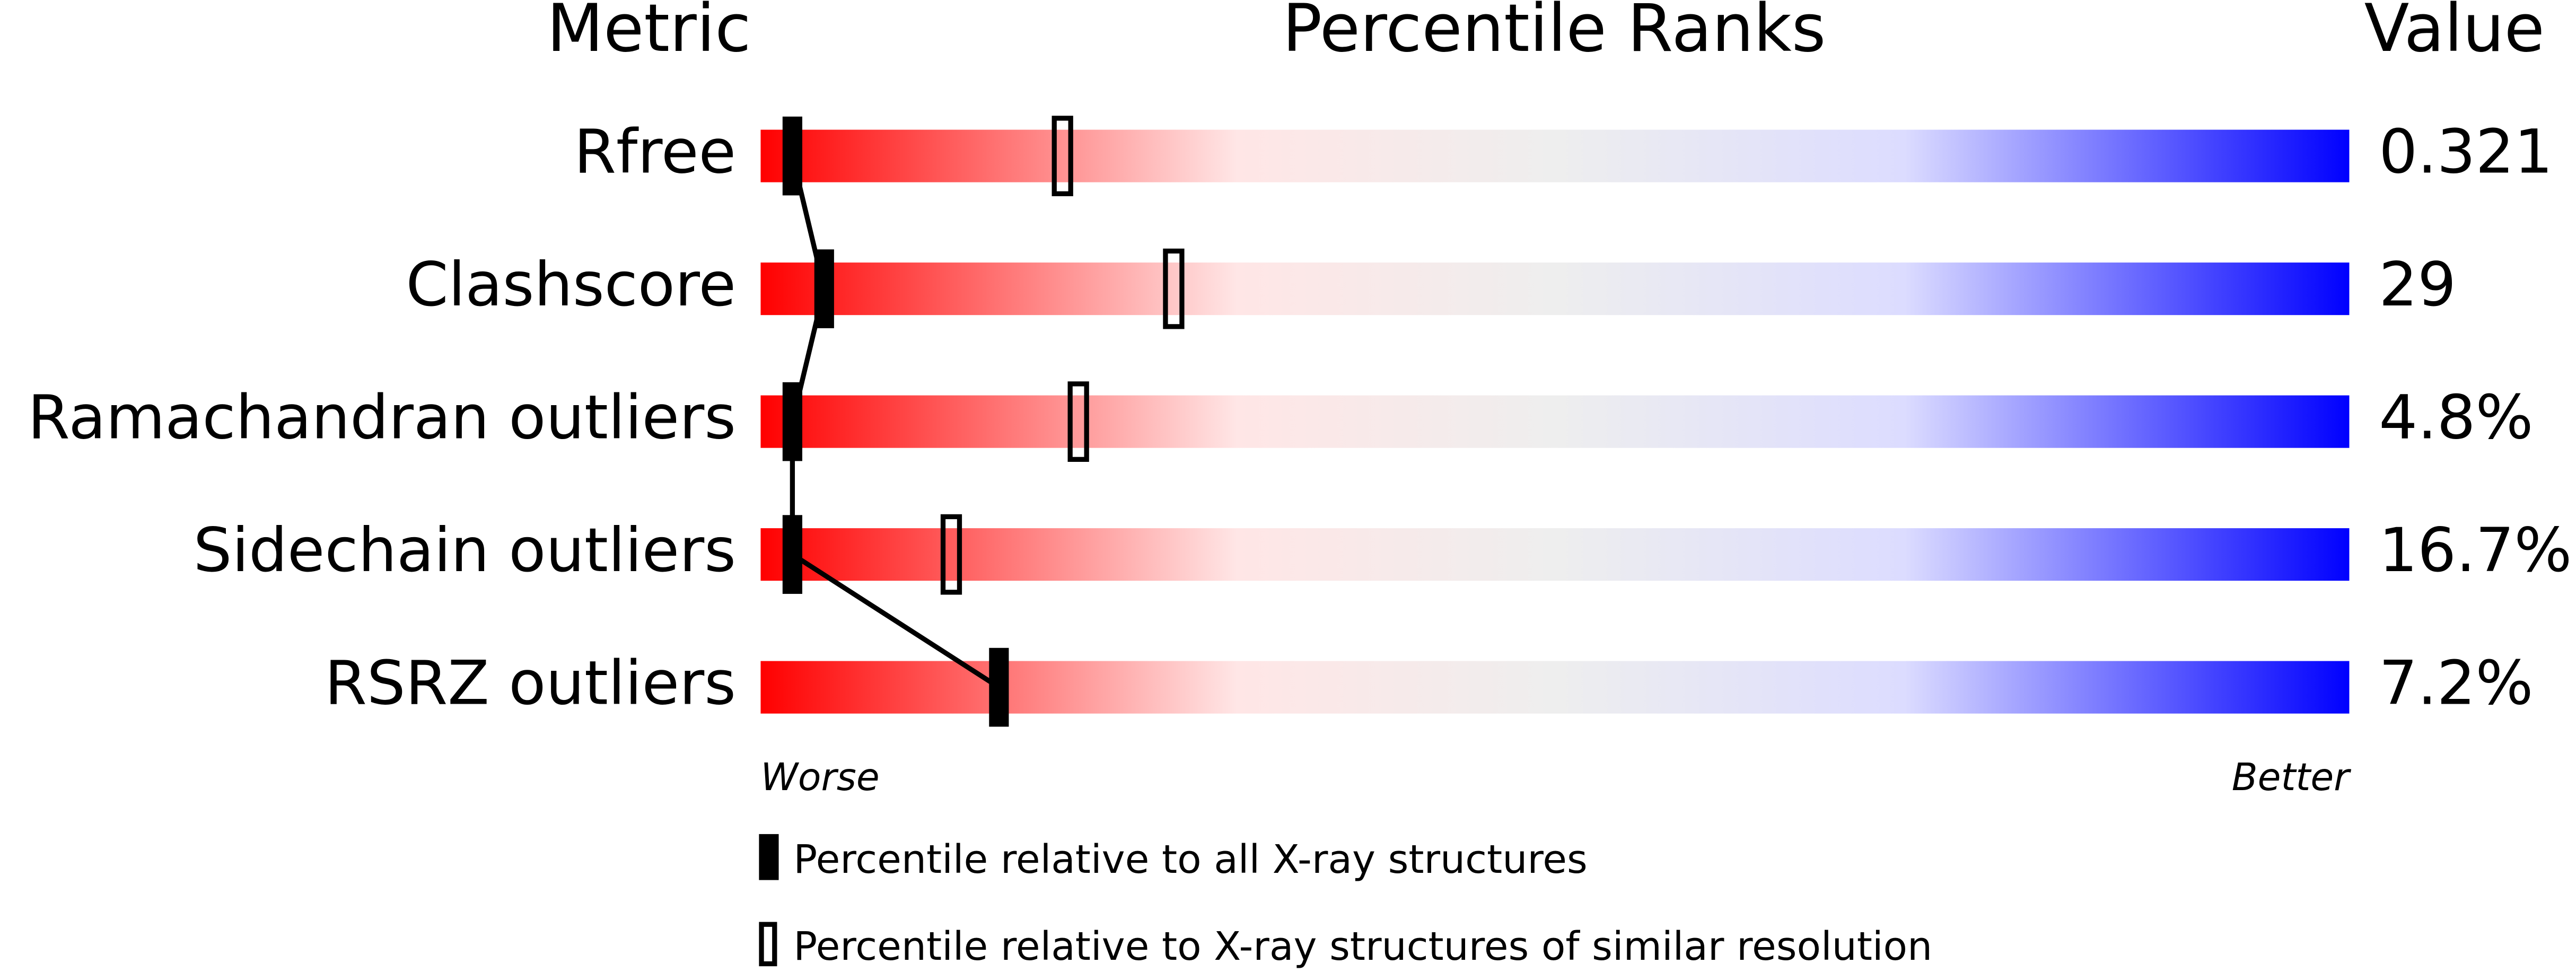  What do you see at coordinates (465, 550) in the screenshot?
I see `metric-label: Sidechain outliers` at bounding box center [465, 550].